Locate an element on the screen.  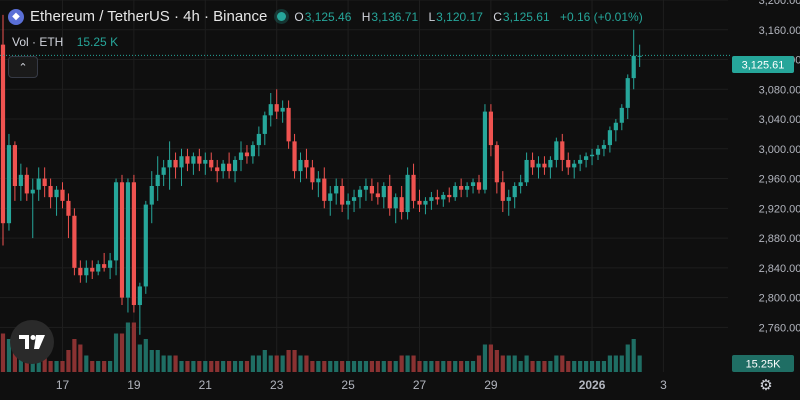
volume-legend: Vol · ETH 15.25 K is located at coordinates (65, 42).